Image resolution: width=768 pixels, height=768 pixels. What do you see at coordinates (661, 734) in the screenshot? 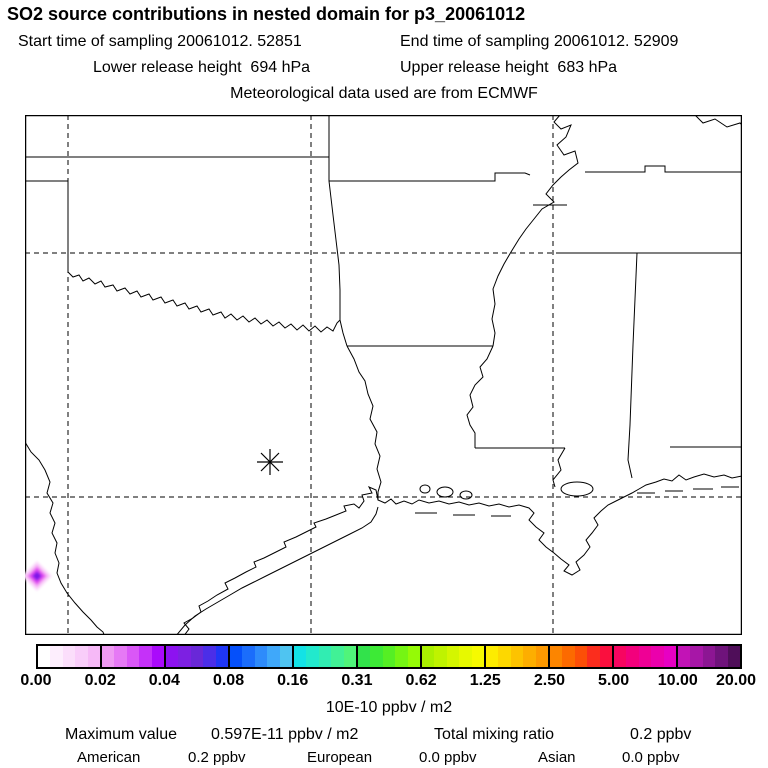
I see `total-mixing-ratio-value: 0.2 ppbv` at bounding box center [661, 734].